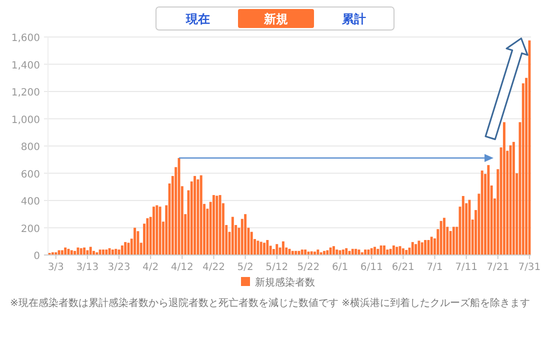 Image resolution: width=549 pixels, height=339 pixels. Describe the element at coordinates (277, 267) in the screenshot. I see `x-tick-label: 5/12` at that location.